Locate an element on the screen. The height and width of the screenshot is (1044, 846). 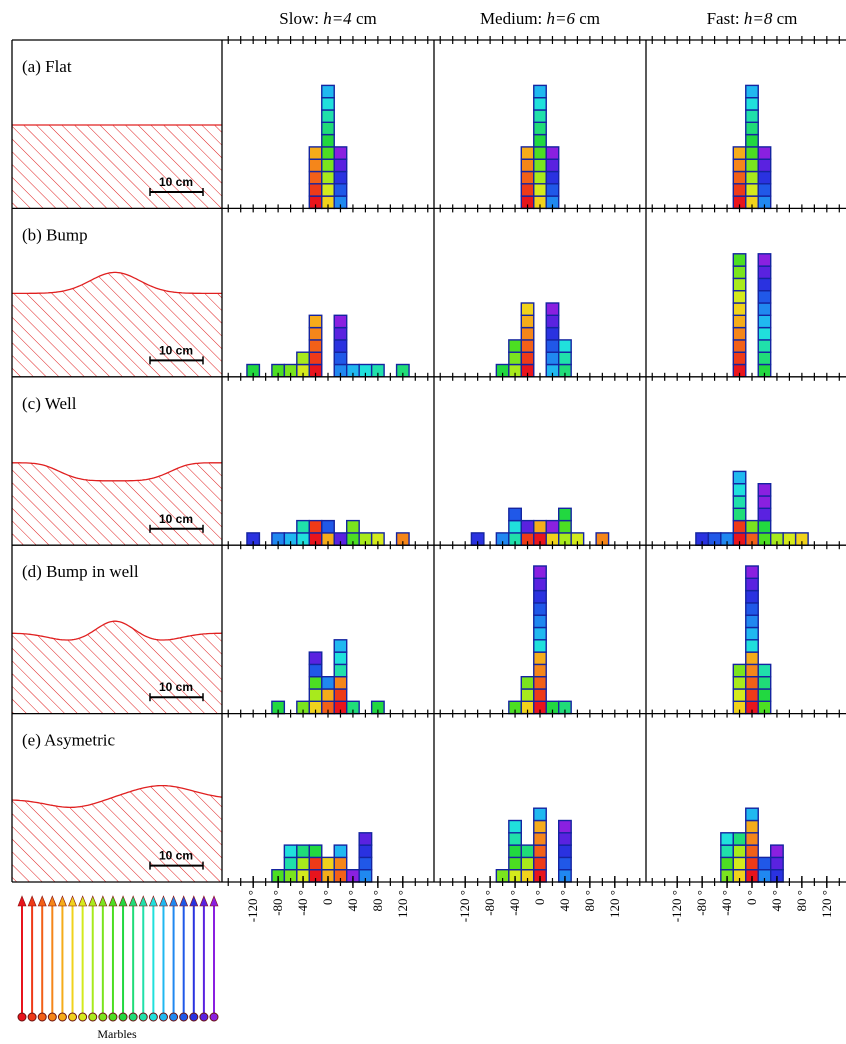
terrain-fill is located at coordinates (117, 667).